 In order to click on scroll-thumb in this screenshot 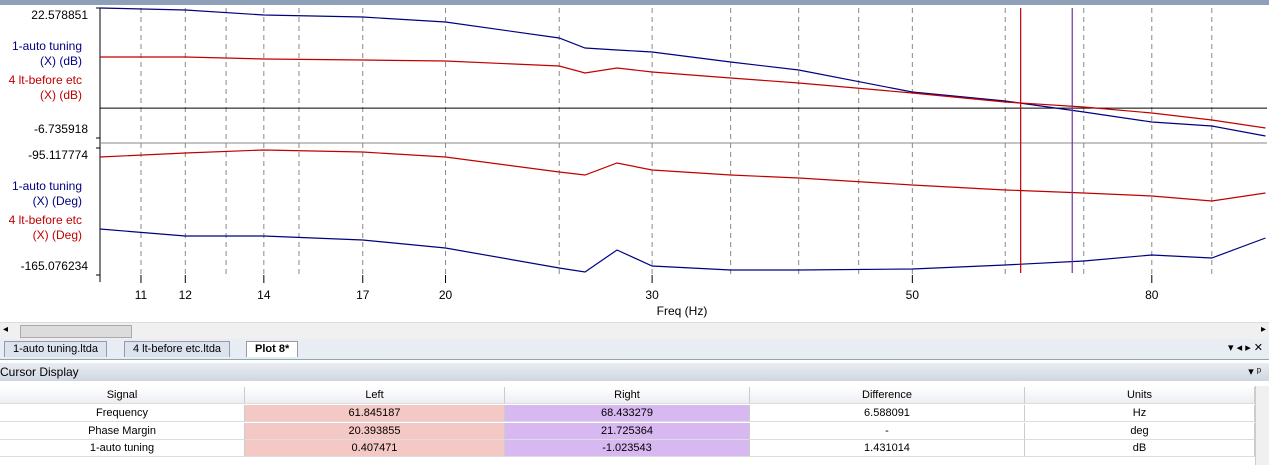, I will do `click(76, 331)`.